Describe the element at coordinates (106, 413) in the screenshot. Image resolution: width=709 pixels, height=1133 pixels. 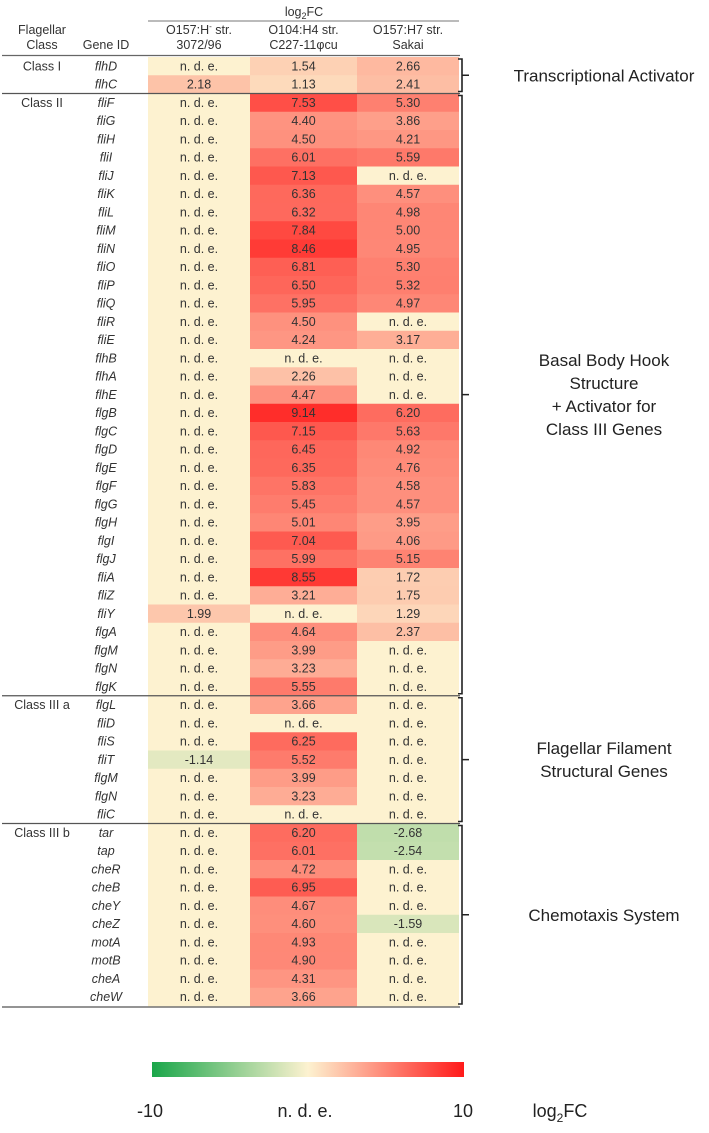
I see `gene-id-label: flgB` at that location.